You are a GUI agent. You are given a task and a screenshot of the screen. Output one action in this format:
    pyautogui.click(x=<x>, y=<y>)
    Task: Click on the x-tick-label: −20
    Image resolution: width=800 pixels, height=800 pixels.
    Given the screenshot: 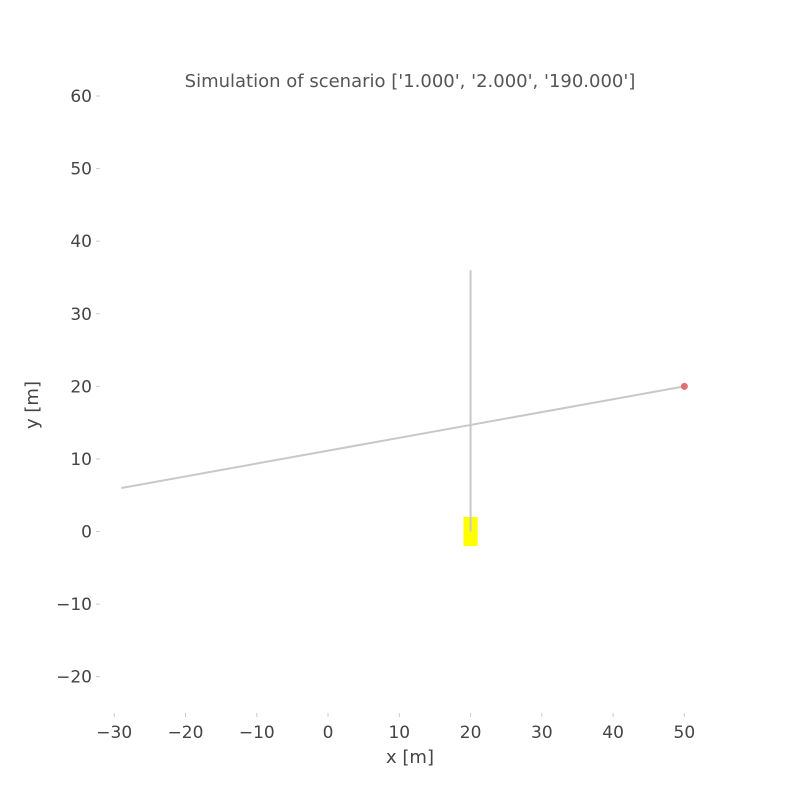 What is the action you would take?
    pyautogui.click(x=186, y=733)
    